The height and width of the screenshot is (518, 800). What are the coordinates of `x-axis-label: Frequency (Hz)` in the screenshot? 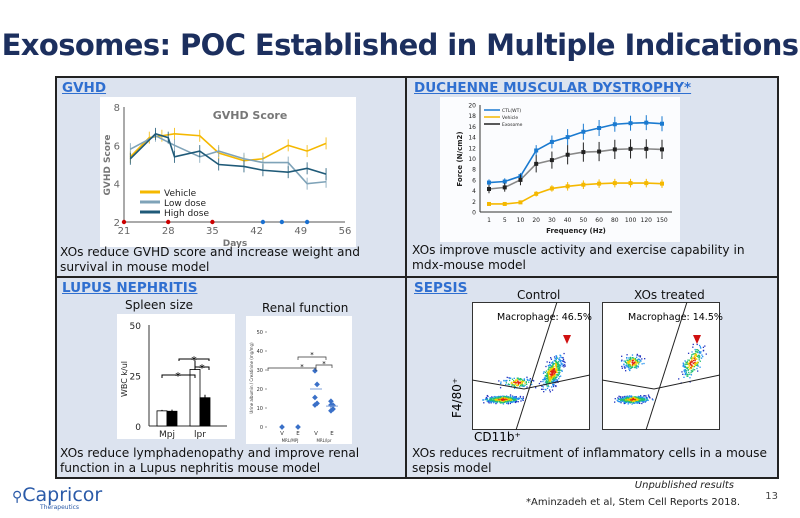 It's located at (576, 231).